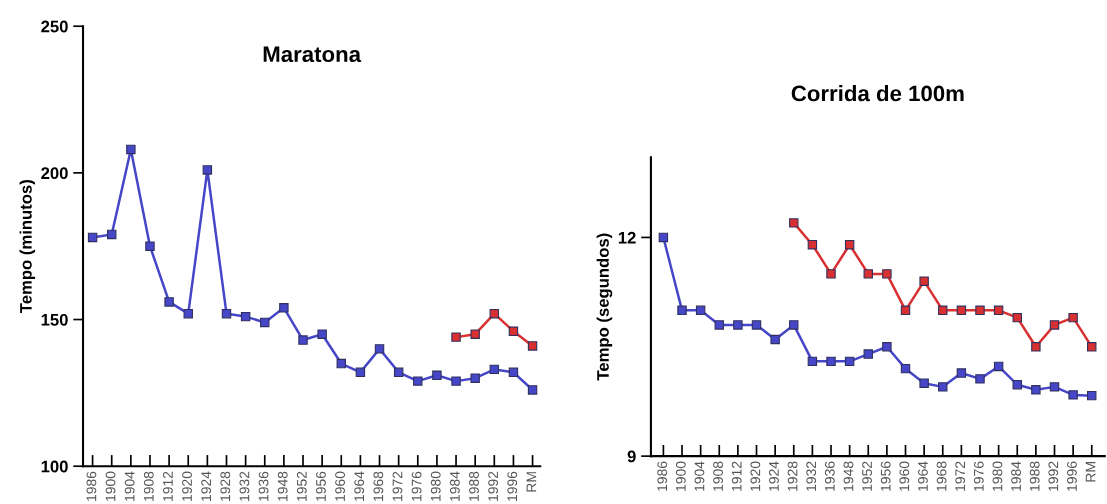 This screenshot has height=504, width=1107. Describe the element at coordinates (792, 476) in the screenshot. I see `x-tick-label: 1928` at that location.